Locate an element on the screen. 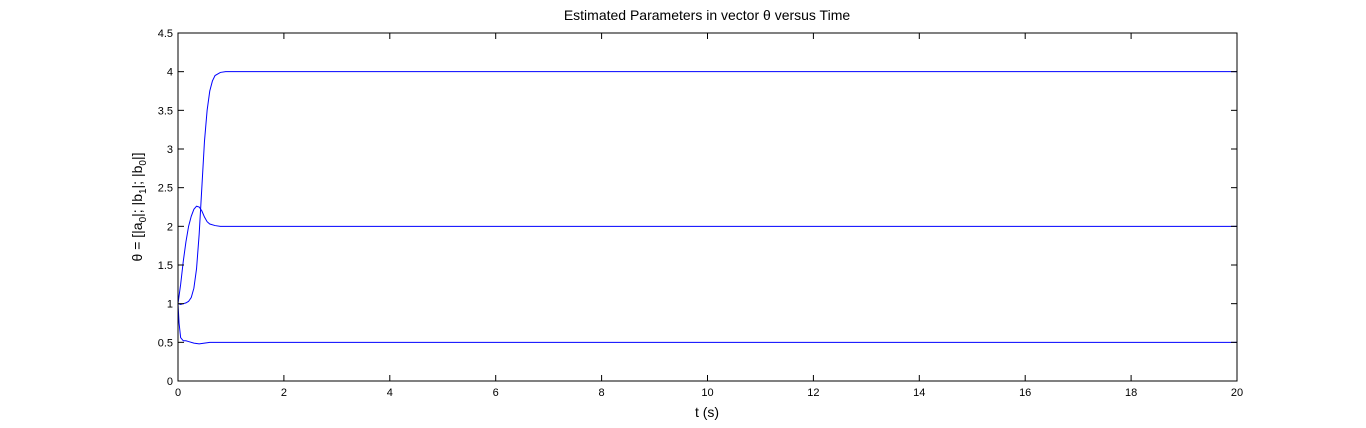 The image size is (1366, 428). y-tick-label: 3.5 is located at coordinates (165, 111).